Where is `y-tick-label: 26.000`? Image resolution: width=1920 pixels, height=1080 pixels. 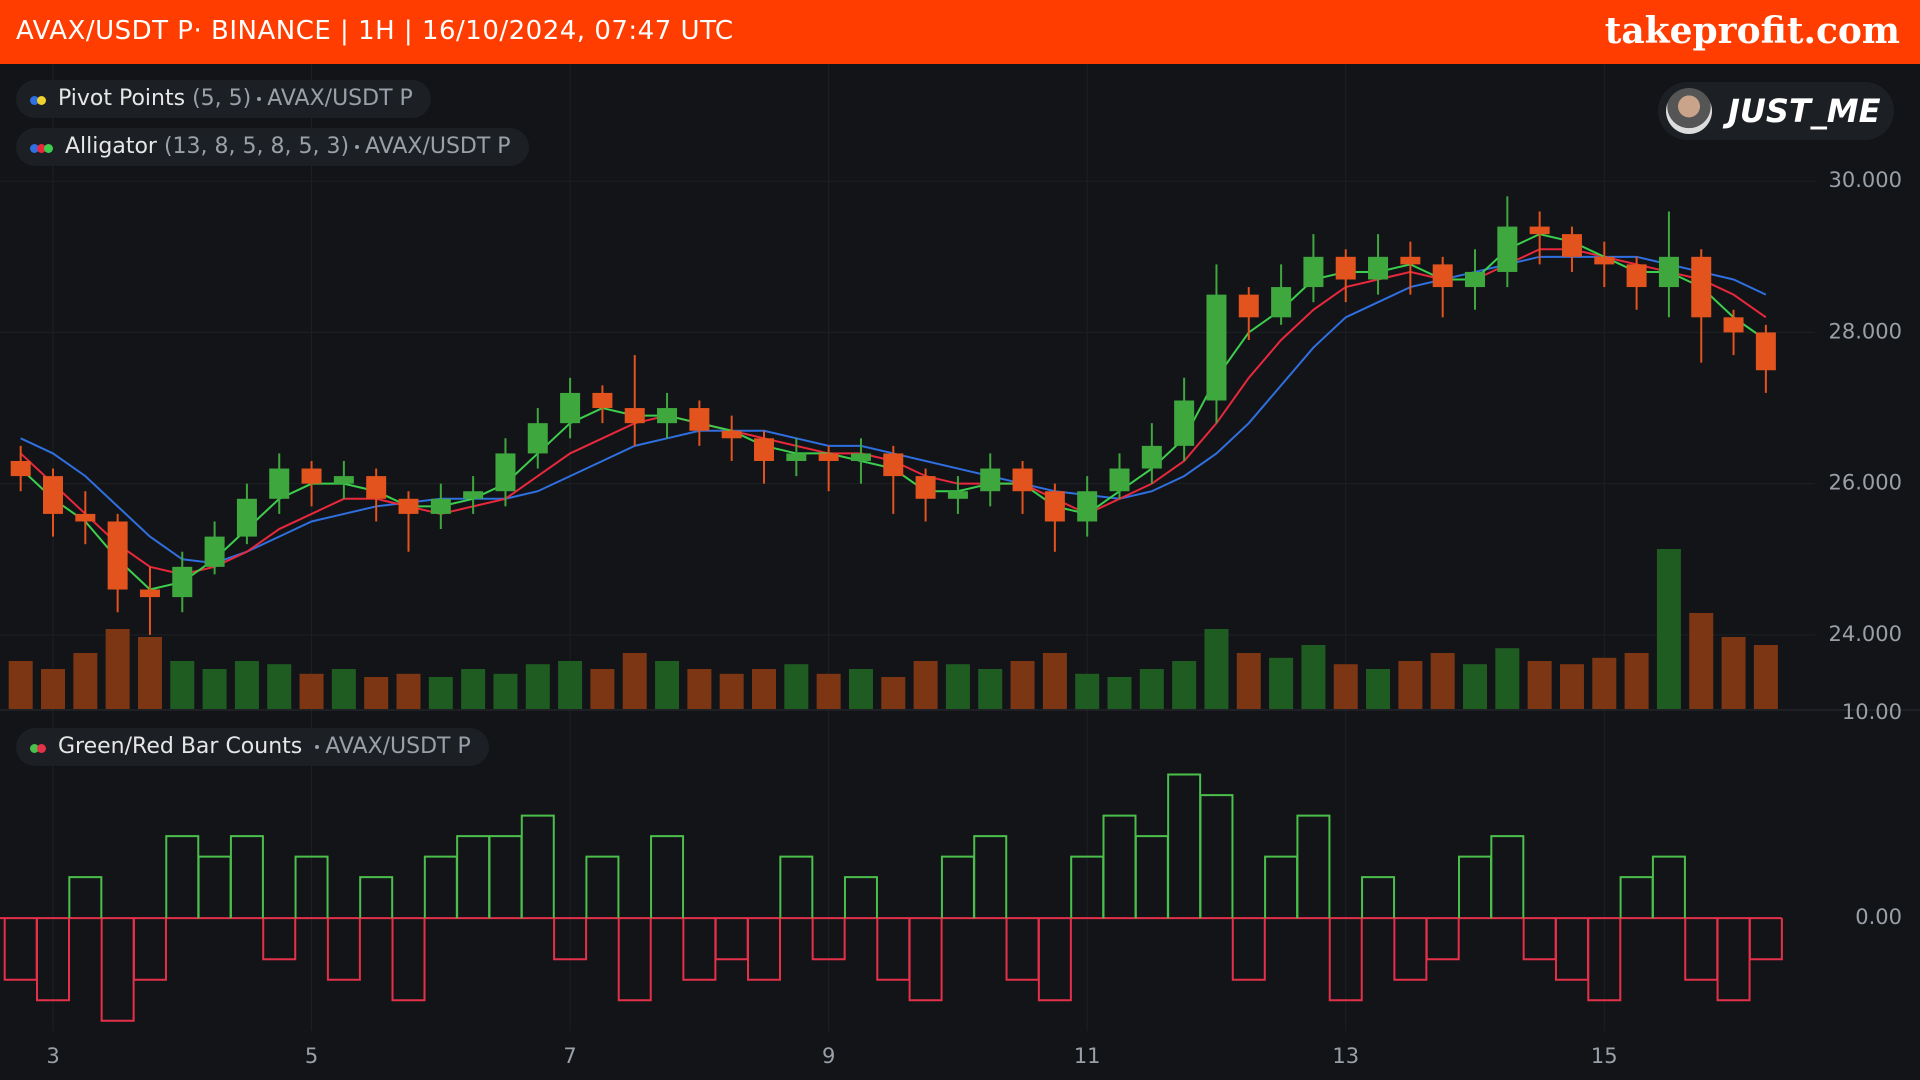 y-tick-label: 26.000 is located at coordinates (1865, 483).